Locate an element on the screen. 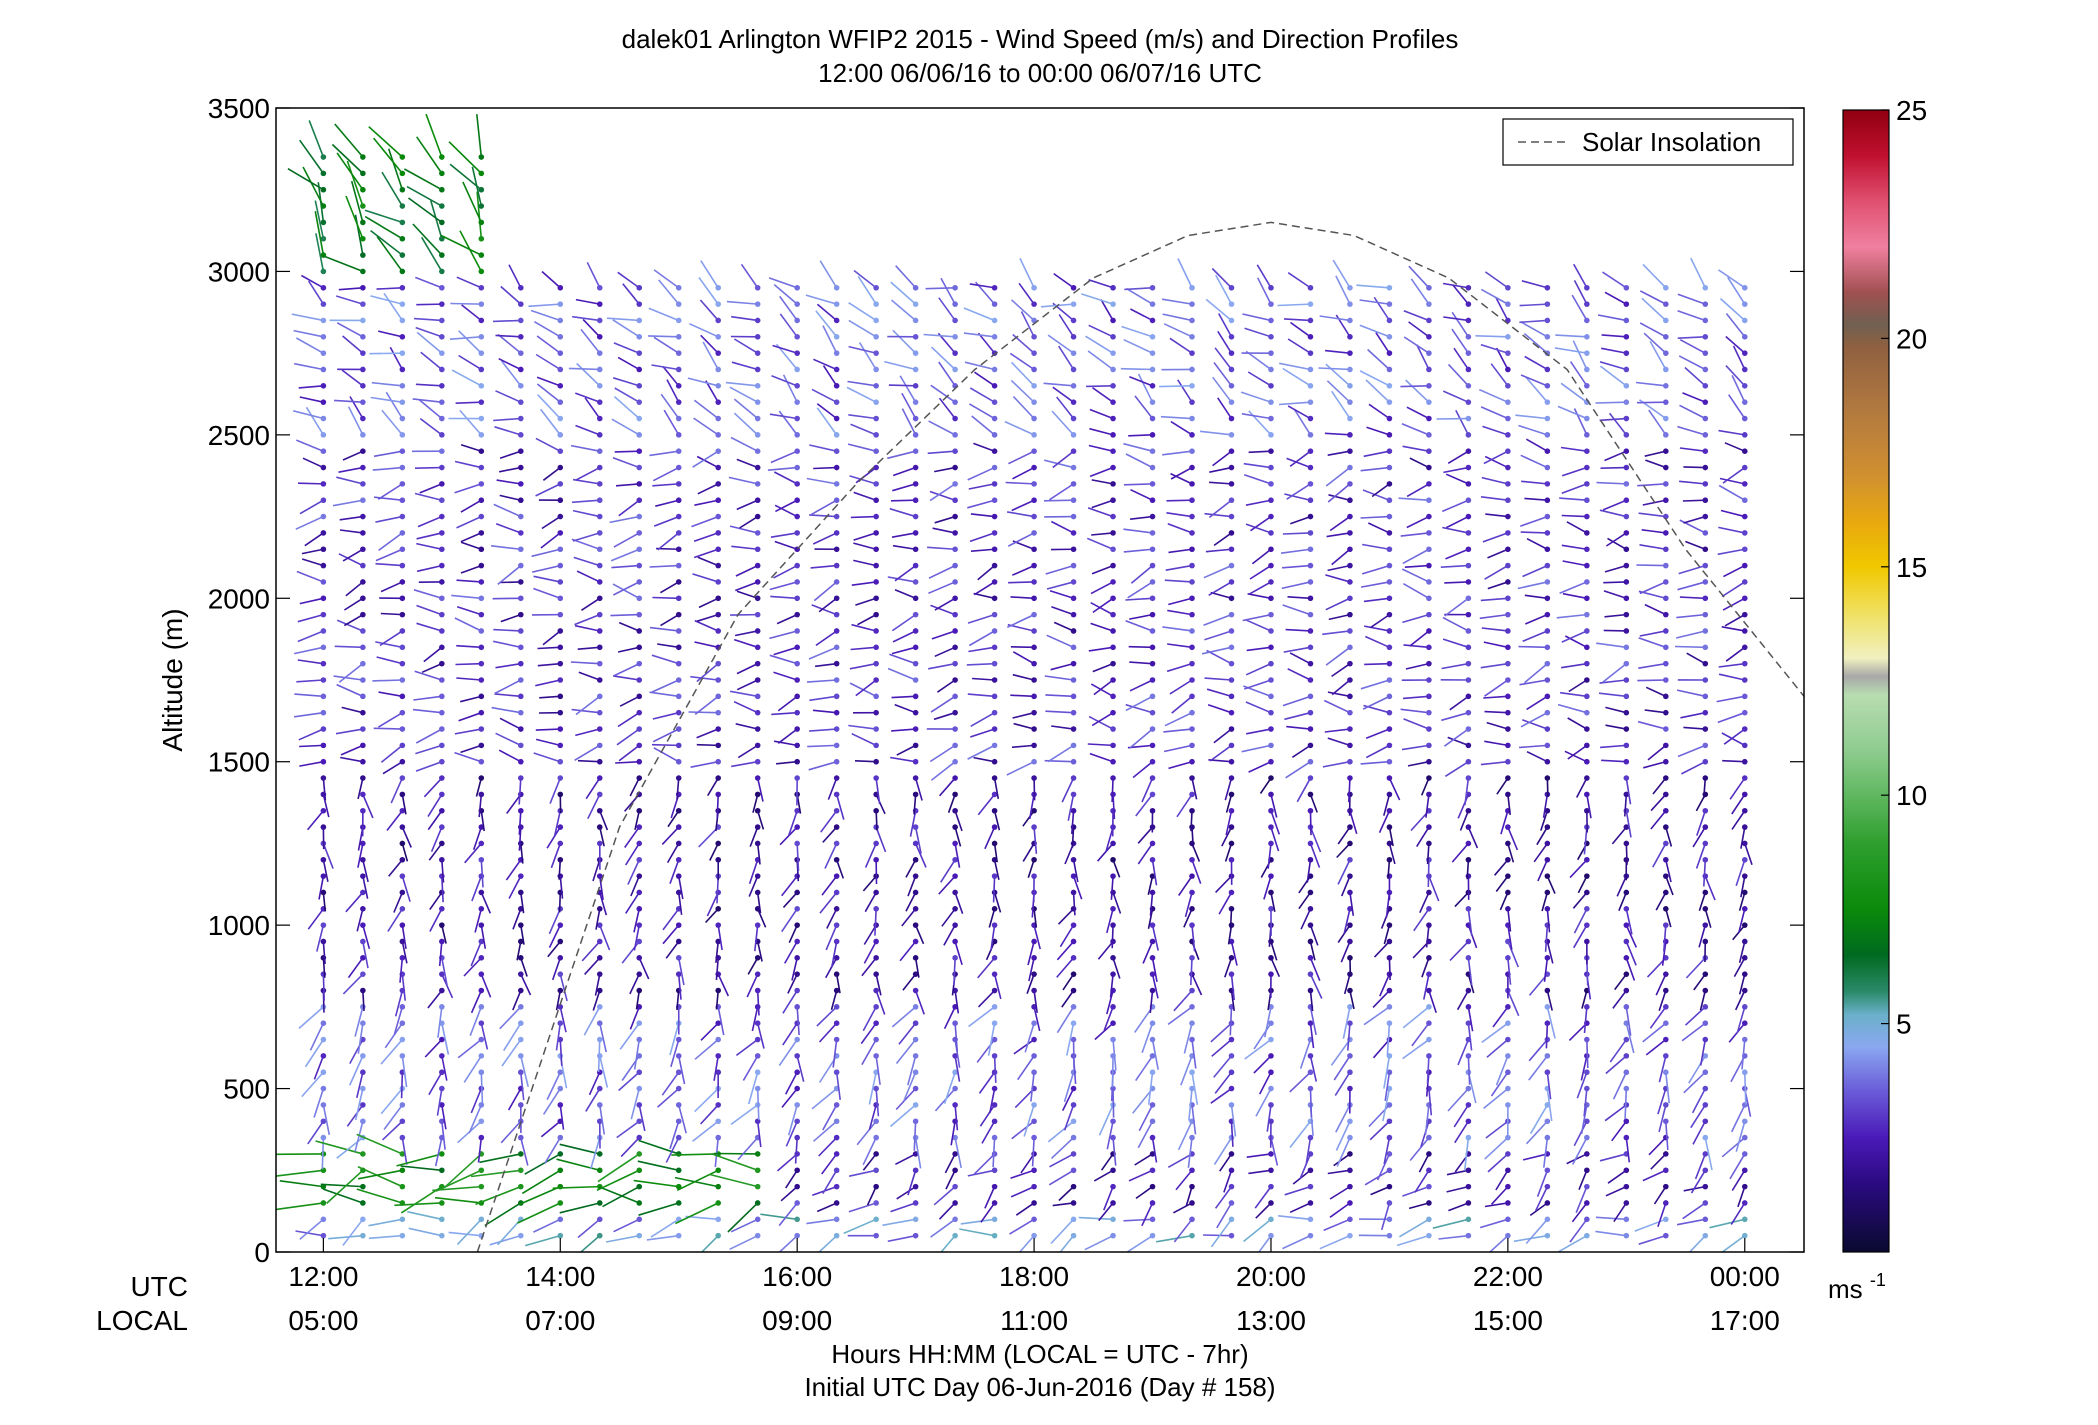  colorbar-fill is located at coordinates (1866, 681).